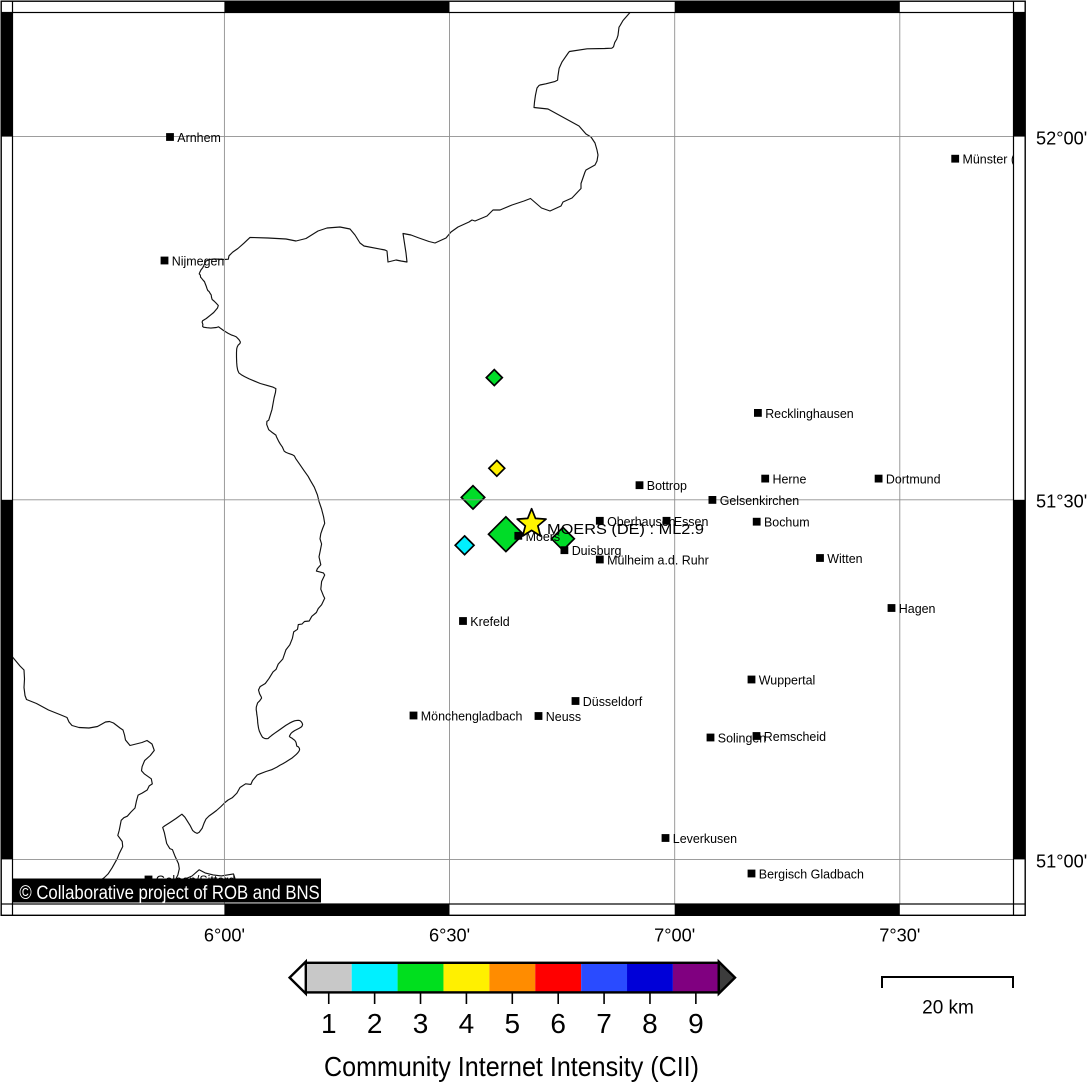  Describe the element at coordinates (169, 893) in the screenshot. I see `svg-text:© Collaborative project of ROB: © Collaborative project of ROB and BNS` at that location.